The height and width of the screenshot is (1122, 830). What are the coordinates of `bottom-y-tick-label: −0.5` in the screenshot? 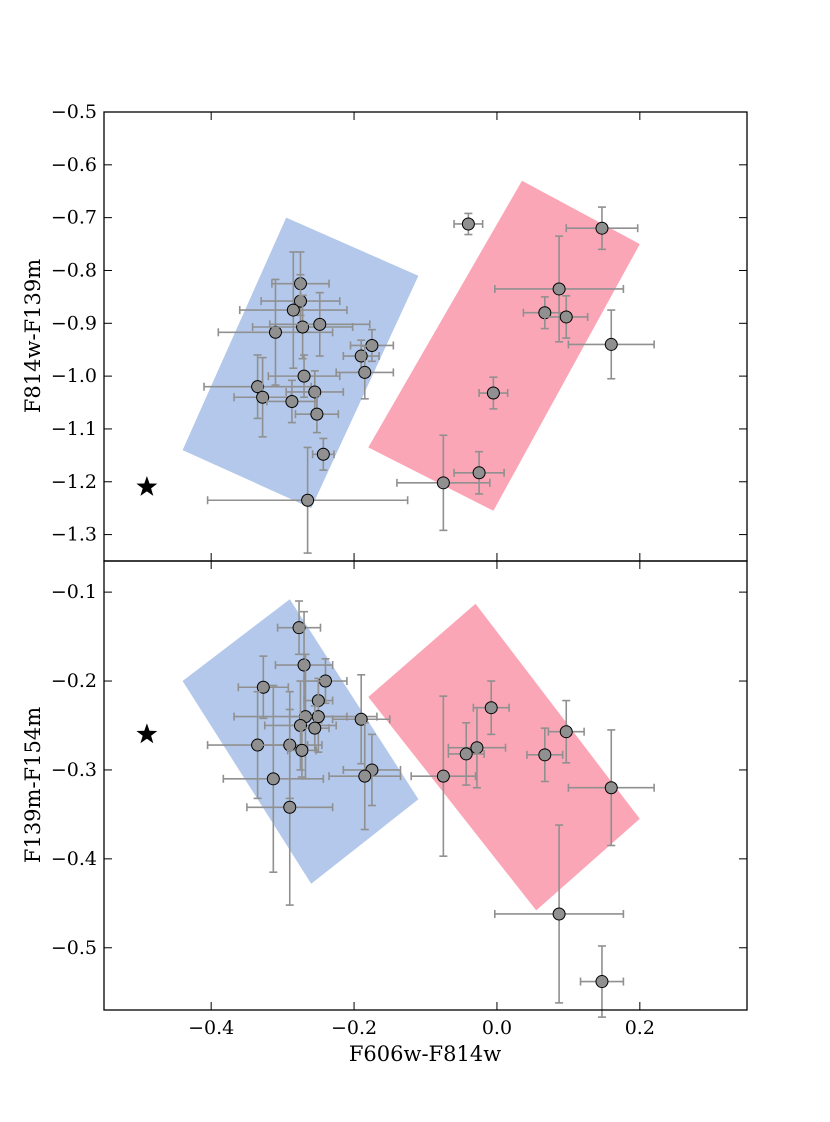 It's located at (74, 948).